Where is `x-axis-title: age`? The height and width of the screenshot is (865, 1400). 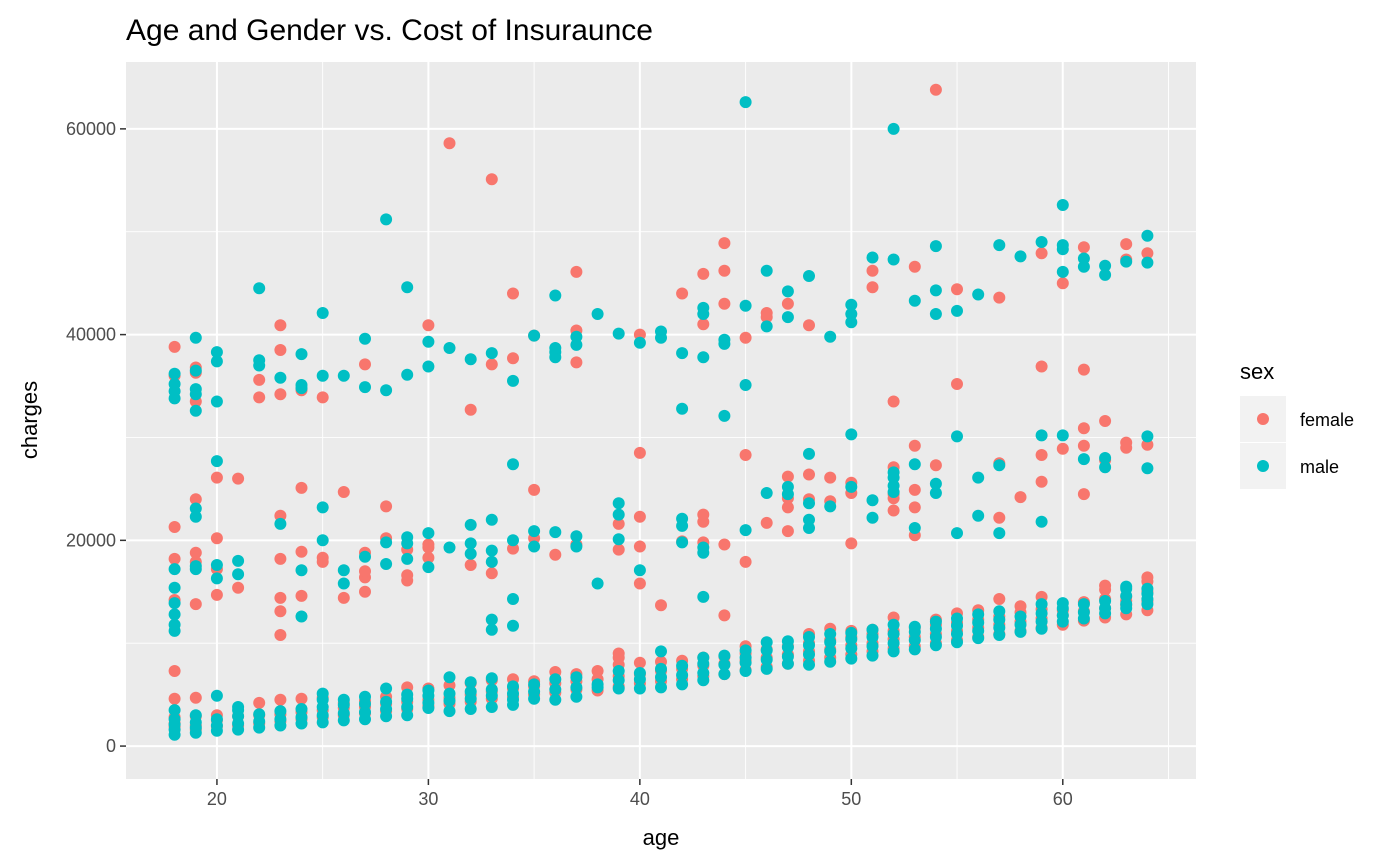
x-axis-title: age is located at coordinates (661, 837).